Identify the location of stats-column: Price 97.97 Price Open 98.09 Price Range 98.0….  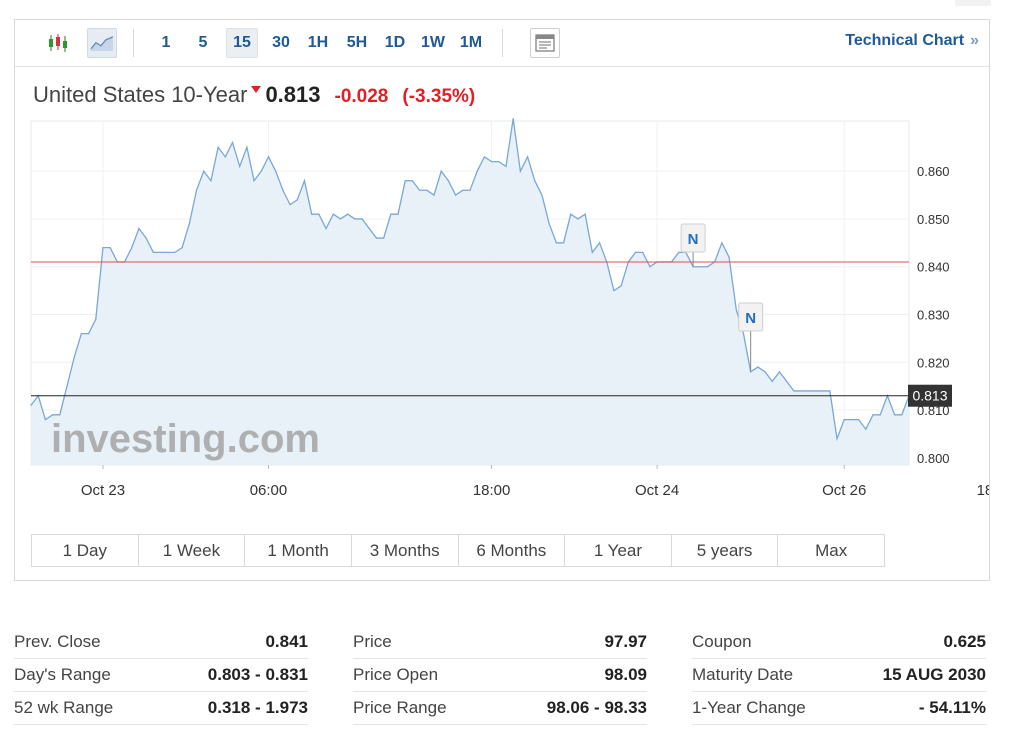
(500, 675).